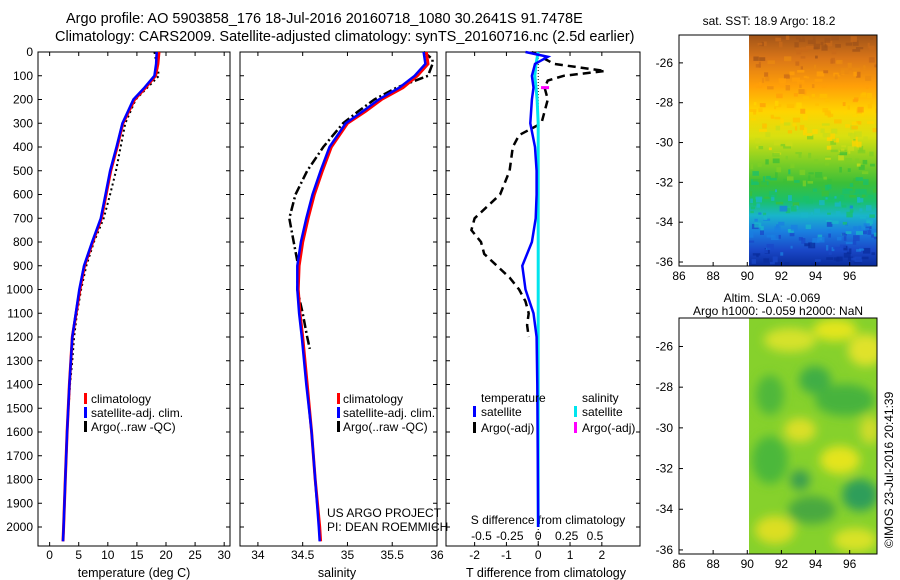  Describe the element at coordinates (756, 169) in the screenshot. I see `sst-map-axes: 86 88 90 92 94 96 -36 -34 -32 -30 -28 -26` at that location.